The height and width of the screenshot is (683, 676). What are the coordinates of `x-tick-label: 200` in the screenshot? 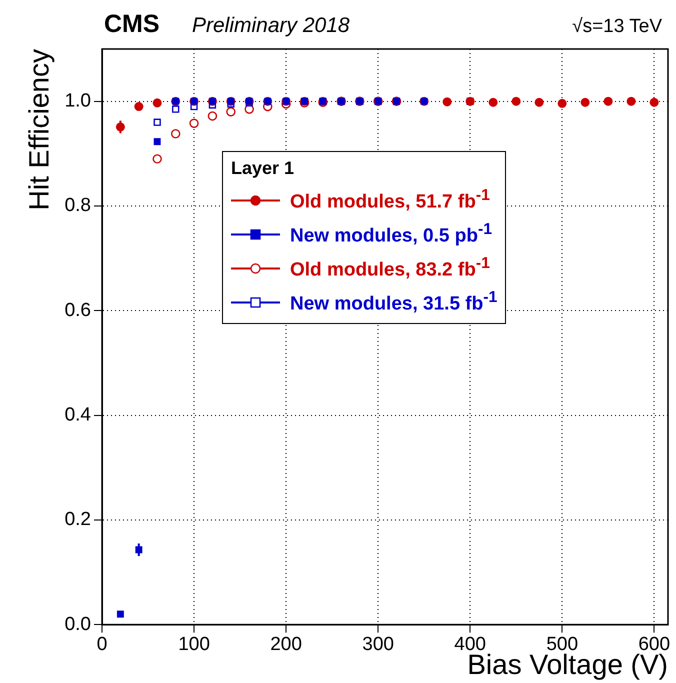 It's located at (286, 645).